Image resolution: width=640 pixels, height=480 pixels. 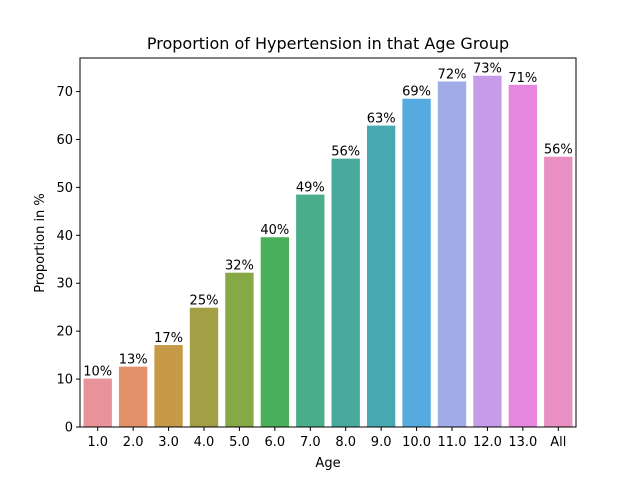 I want to click on bar-12.0, so click(x=487, y=251).